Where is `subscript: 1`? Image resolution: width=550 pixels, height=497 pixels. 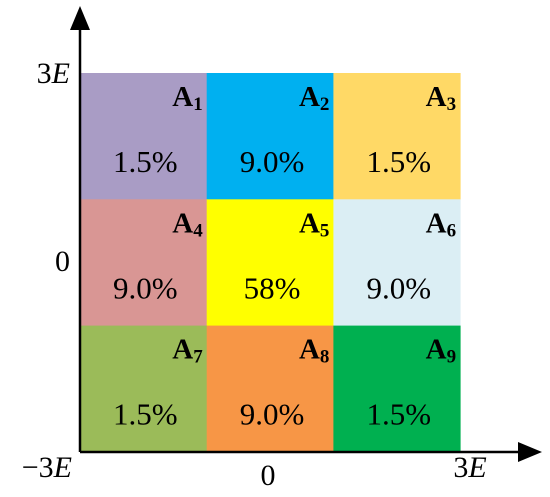
subscript: 1 is located at coordinates (198, 104).